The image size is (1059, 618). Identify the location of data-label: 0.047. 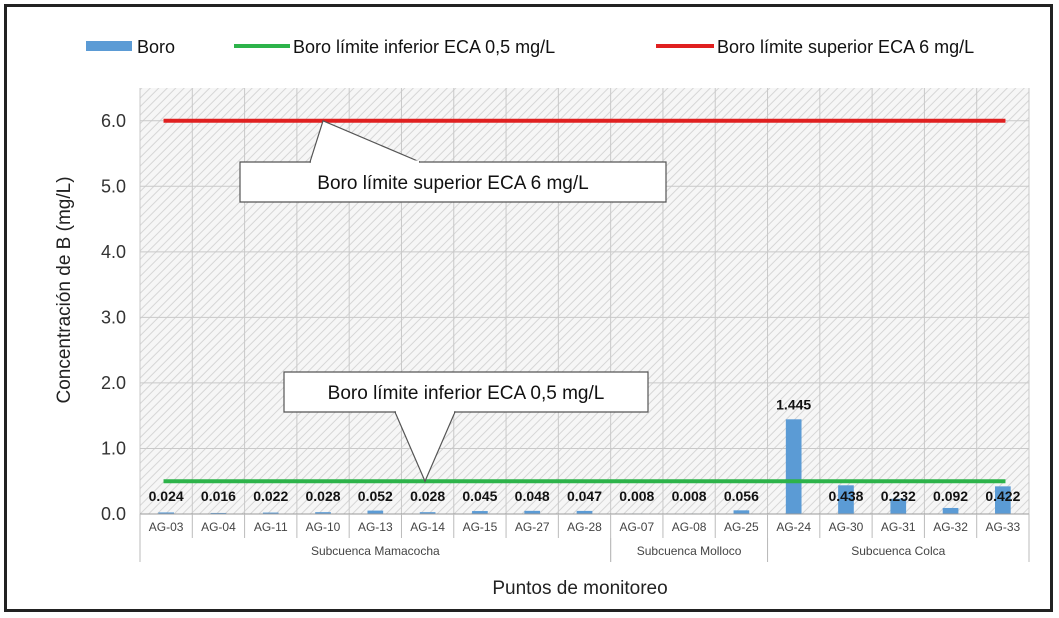
(584, 496).